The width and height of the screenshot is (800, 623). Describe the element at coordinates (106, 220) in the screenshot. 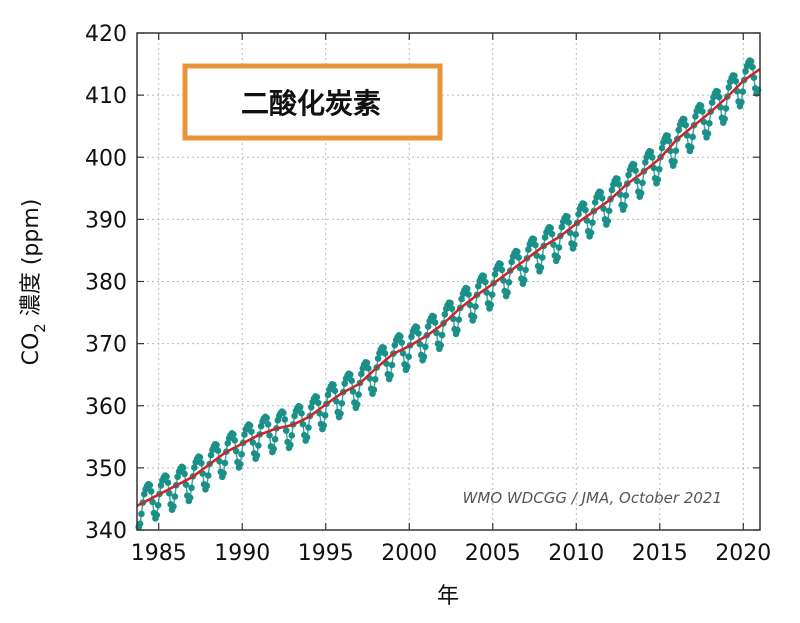

I see `y-tick-label: 390` at that location.